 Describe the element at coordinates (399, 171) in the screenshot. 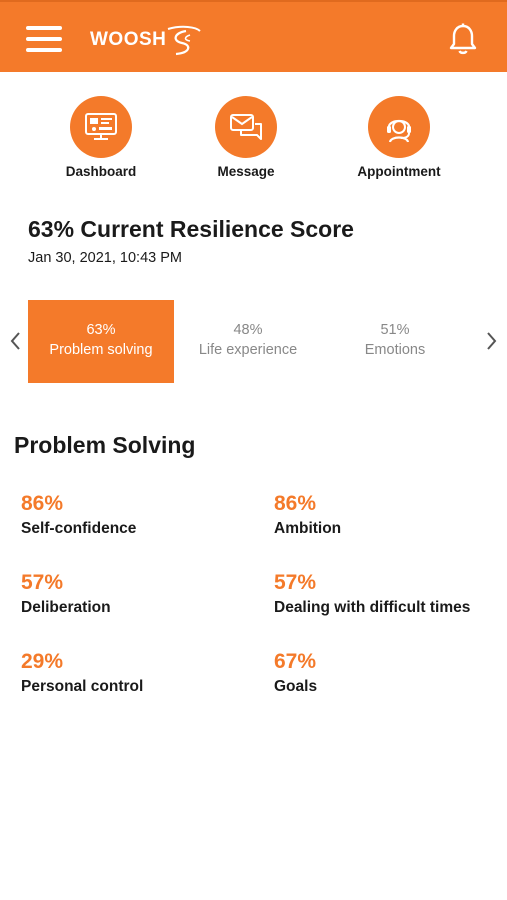

I see `appointment-label: Appointment` at that location.